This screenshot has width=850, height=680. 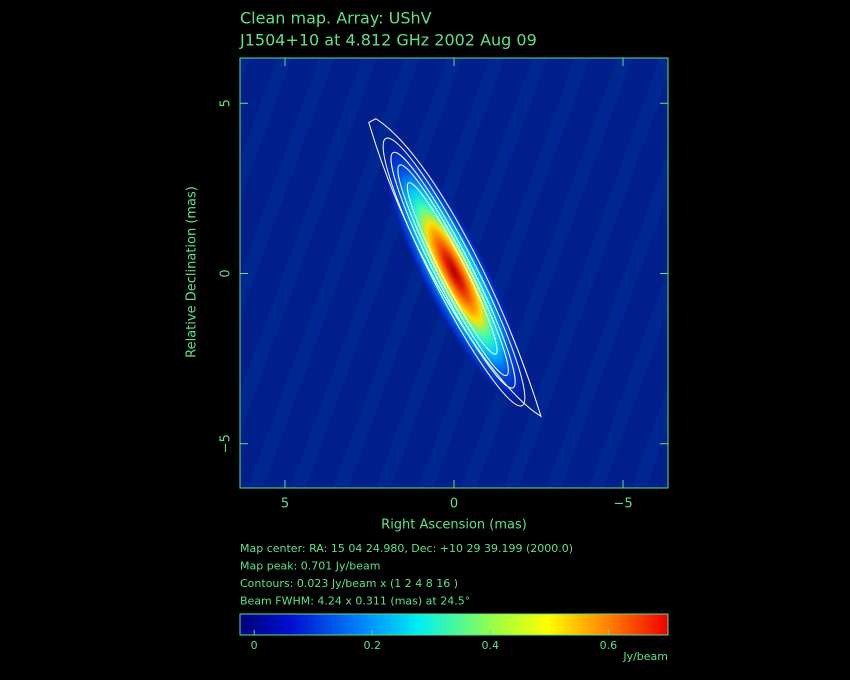 What do you see at coordinates (310, 566) in the screenshot?
I see `map-note: Map peak: 0.701 Jy/beam` at bounding box center [310, 566].